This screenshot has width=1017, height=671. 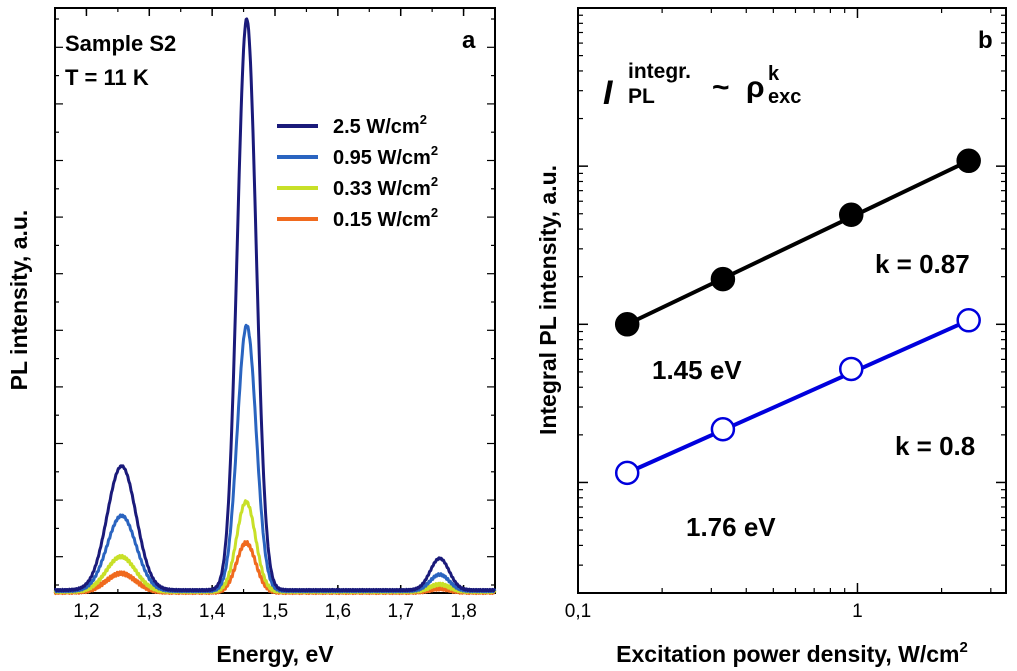 I want to click on temperature-label: T = 11 K, so click(x=107, y=77).